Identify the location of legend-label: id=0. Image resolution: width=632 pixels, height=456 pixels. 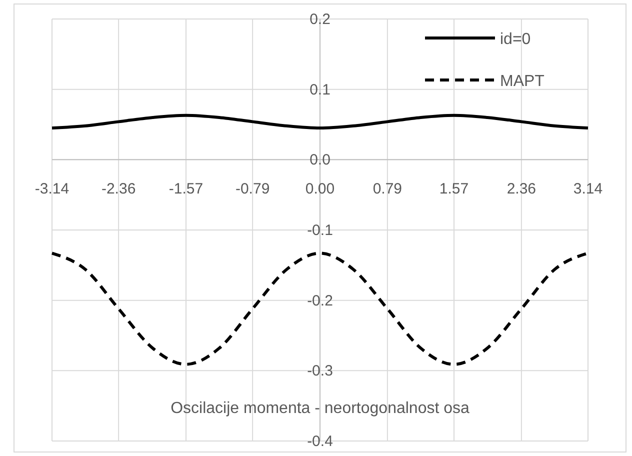
(515, 39).